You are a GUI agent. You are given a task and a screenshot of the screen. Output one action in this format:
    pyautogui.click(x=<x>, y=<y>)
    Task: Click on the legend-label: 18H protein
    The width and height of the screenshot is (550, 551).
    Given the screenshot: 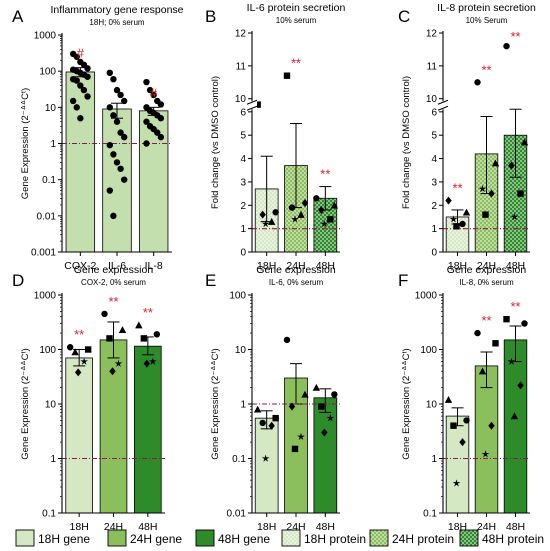 What is the action you would take?
    pyautogui.click(x=335, y=539)
    